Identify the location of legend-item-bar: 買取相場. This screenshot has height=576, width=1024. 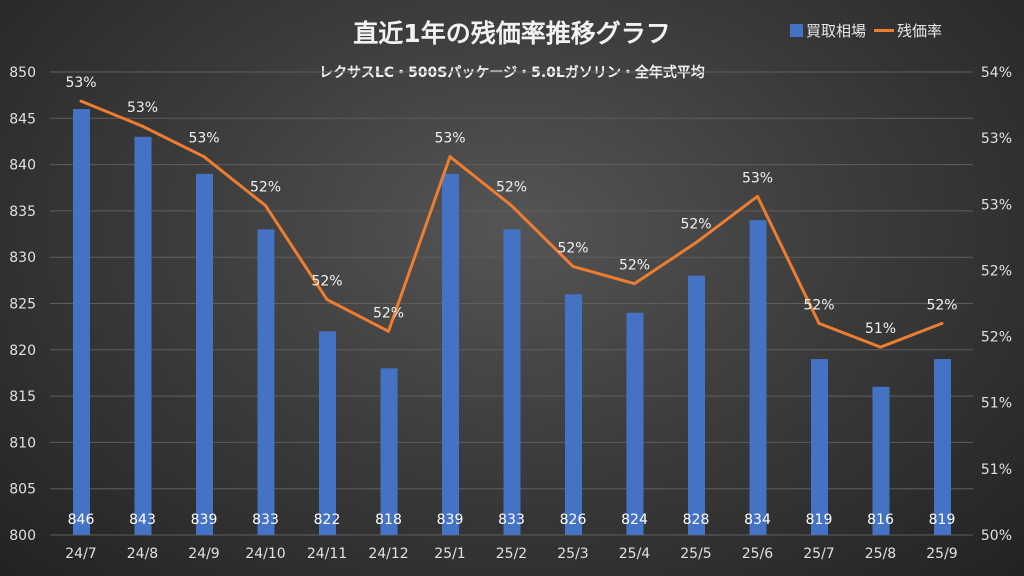
(828, 30).